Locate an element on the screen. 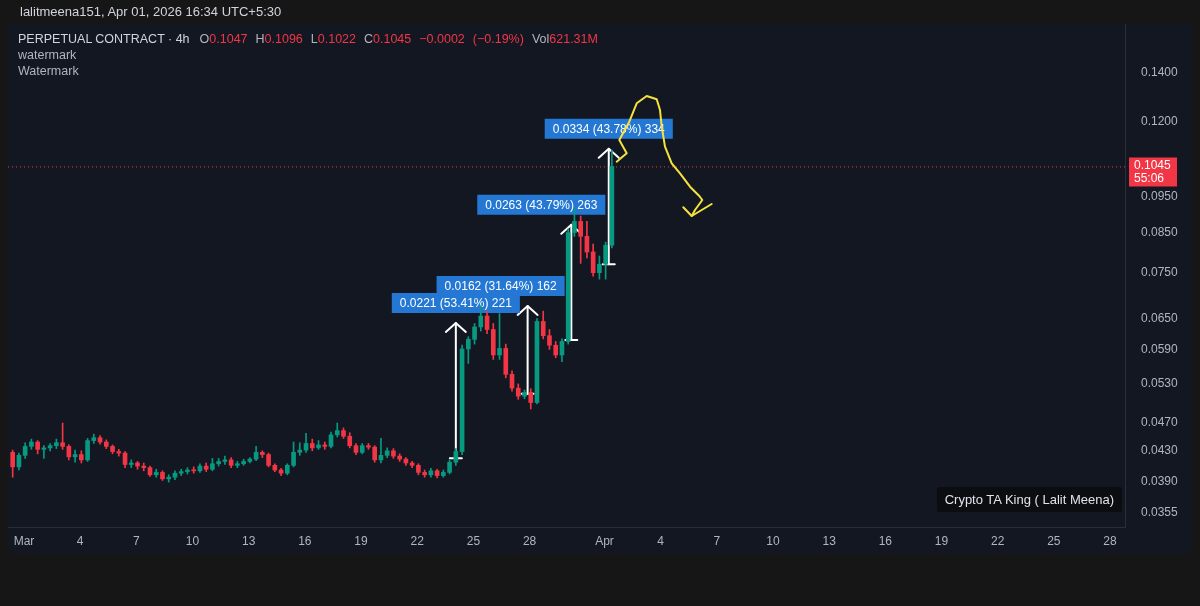 Image resolution: width=1200 pixels, height=606 pixels. annotation: Crypto TA King ( Lalit Meena) is located at coordinates (1029, 499).